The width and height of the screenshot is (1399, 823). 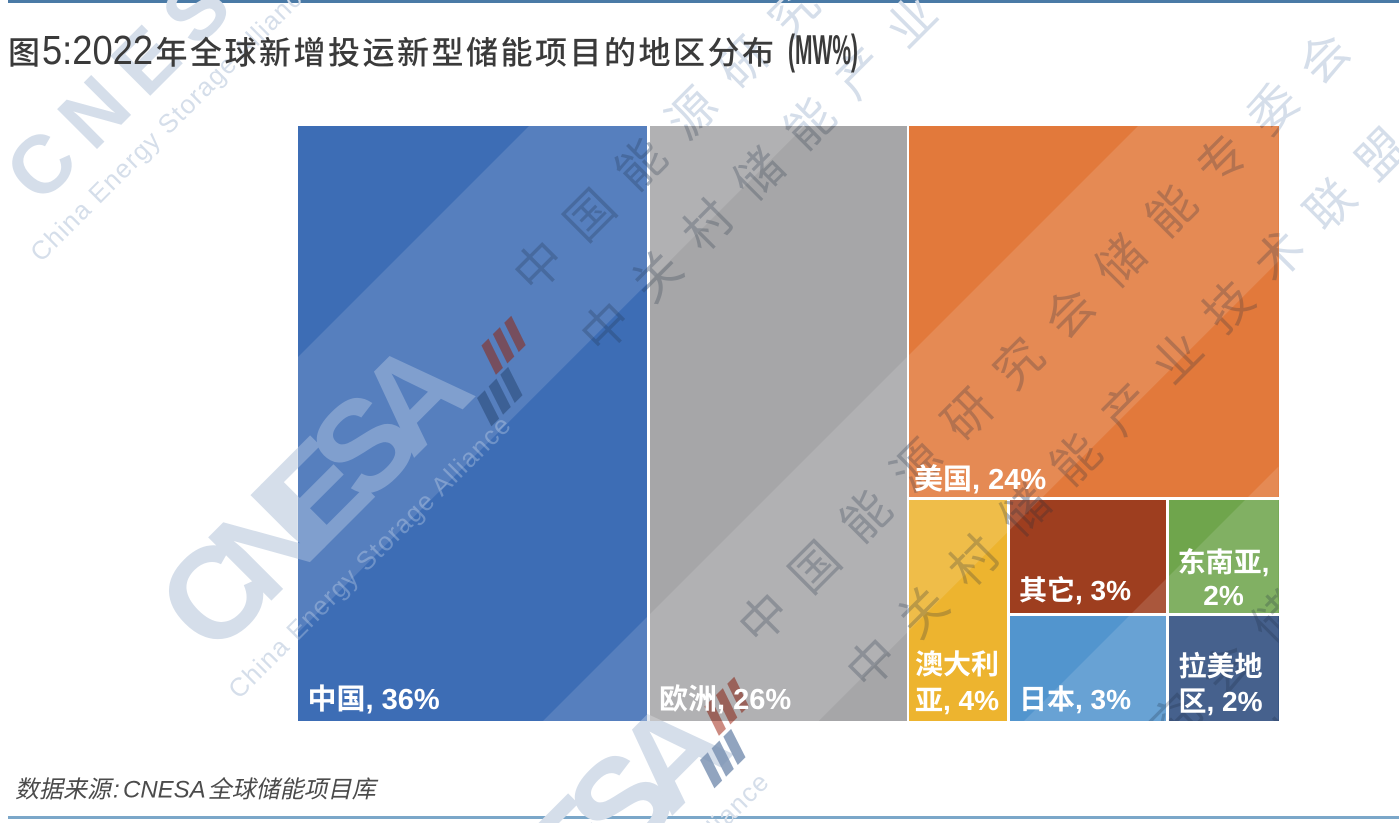 What do you see at coordinates (164, 790) in the screenshot?
I see `svg-text: CNESA` at bounding box center [164, 790].